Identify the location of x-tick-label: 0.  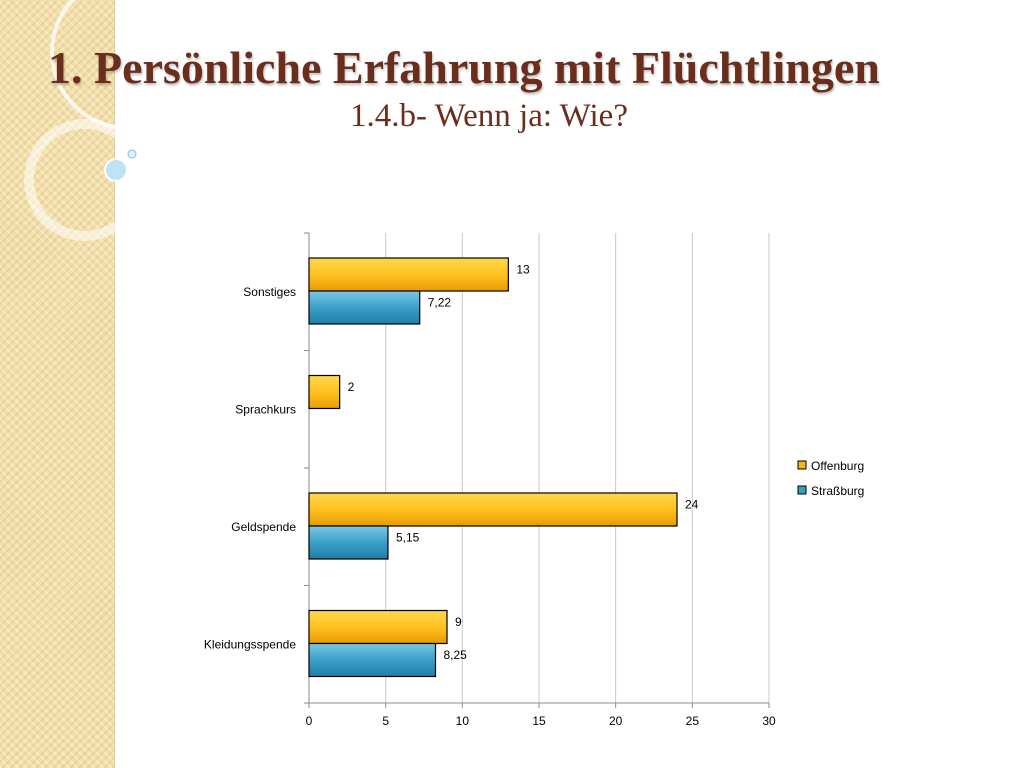
(309, 721).